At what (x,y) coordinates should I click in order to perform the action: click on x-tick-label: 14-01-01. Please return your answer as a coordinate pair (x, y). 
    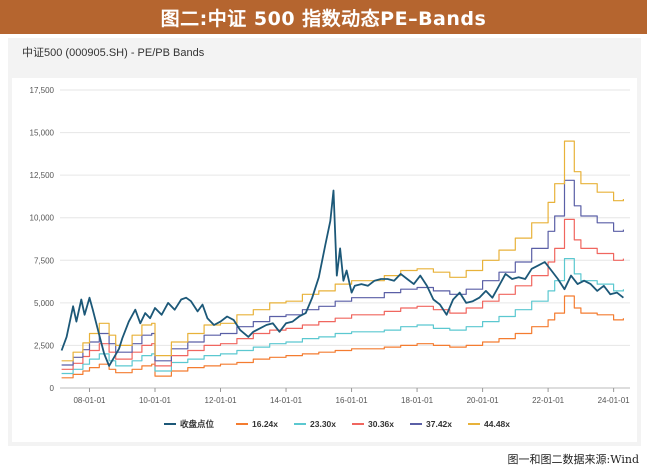
    Looking at the image, I should click on (286, 400).